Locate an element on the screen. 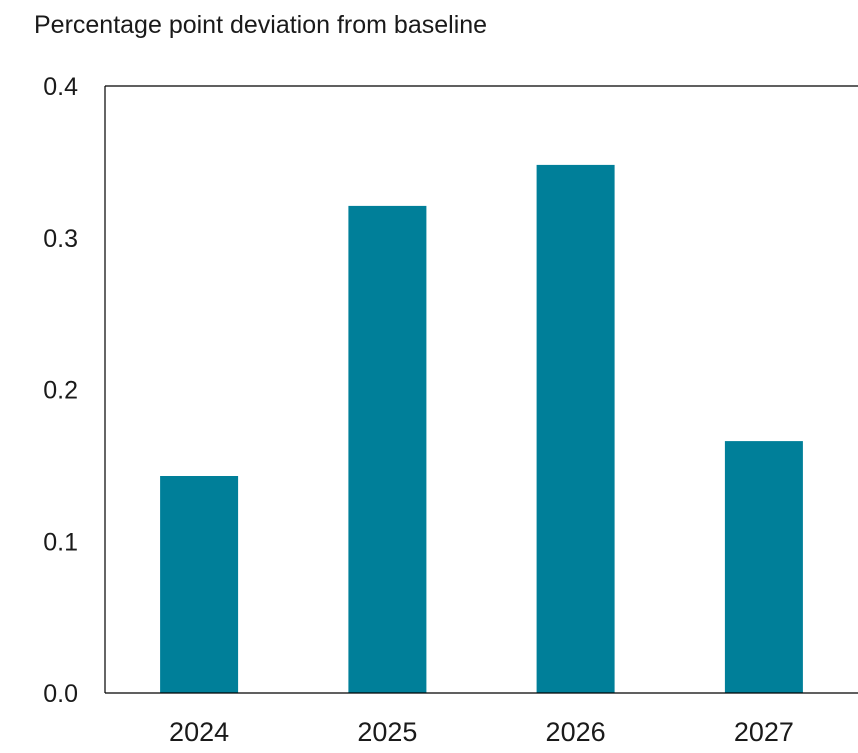 This screenshot has width=858, height=753. y-tick-labels: 0.0 0.1 0.2 0.3 0.4 is located at coordinates (60, 390).